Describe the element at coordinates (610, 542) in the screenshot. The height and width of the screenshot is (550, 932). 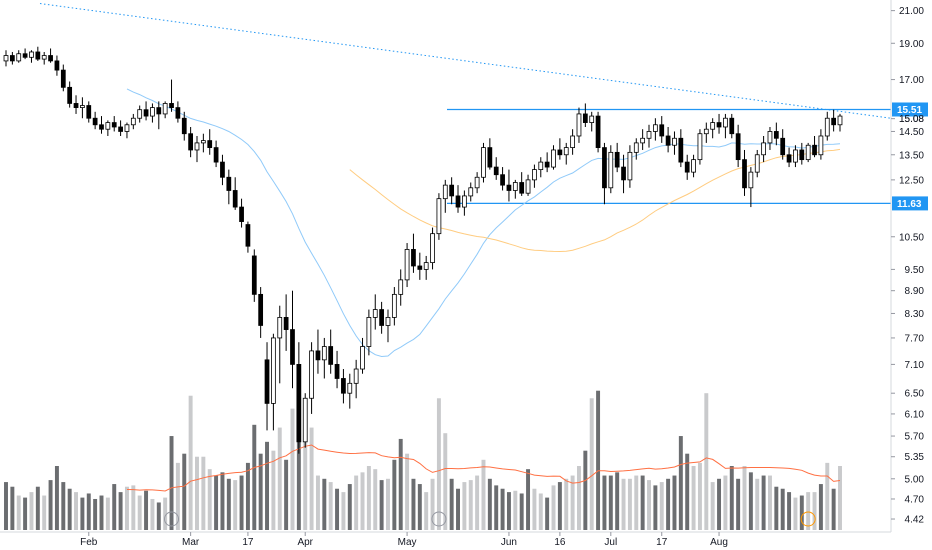
I see `time-tick-label: Jul` at that location.